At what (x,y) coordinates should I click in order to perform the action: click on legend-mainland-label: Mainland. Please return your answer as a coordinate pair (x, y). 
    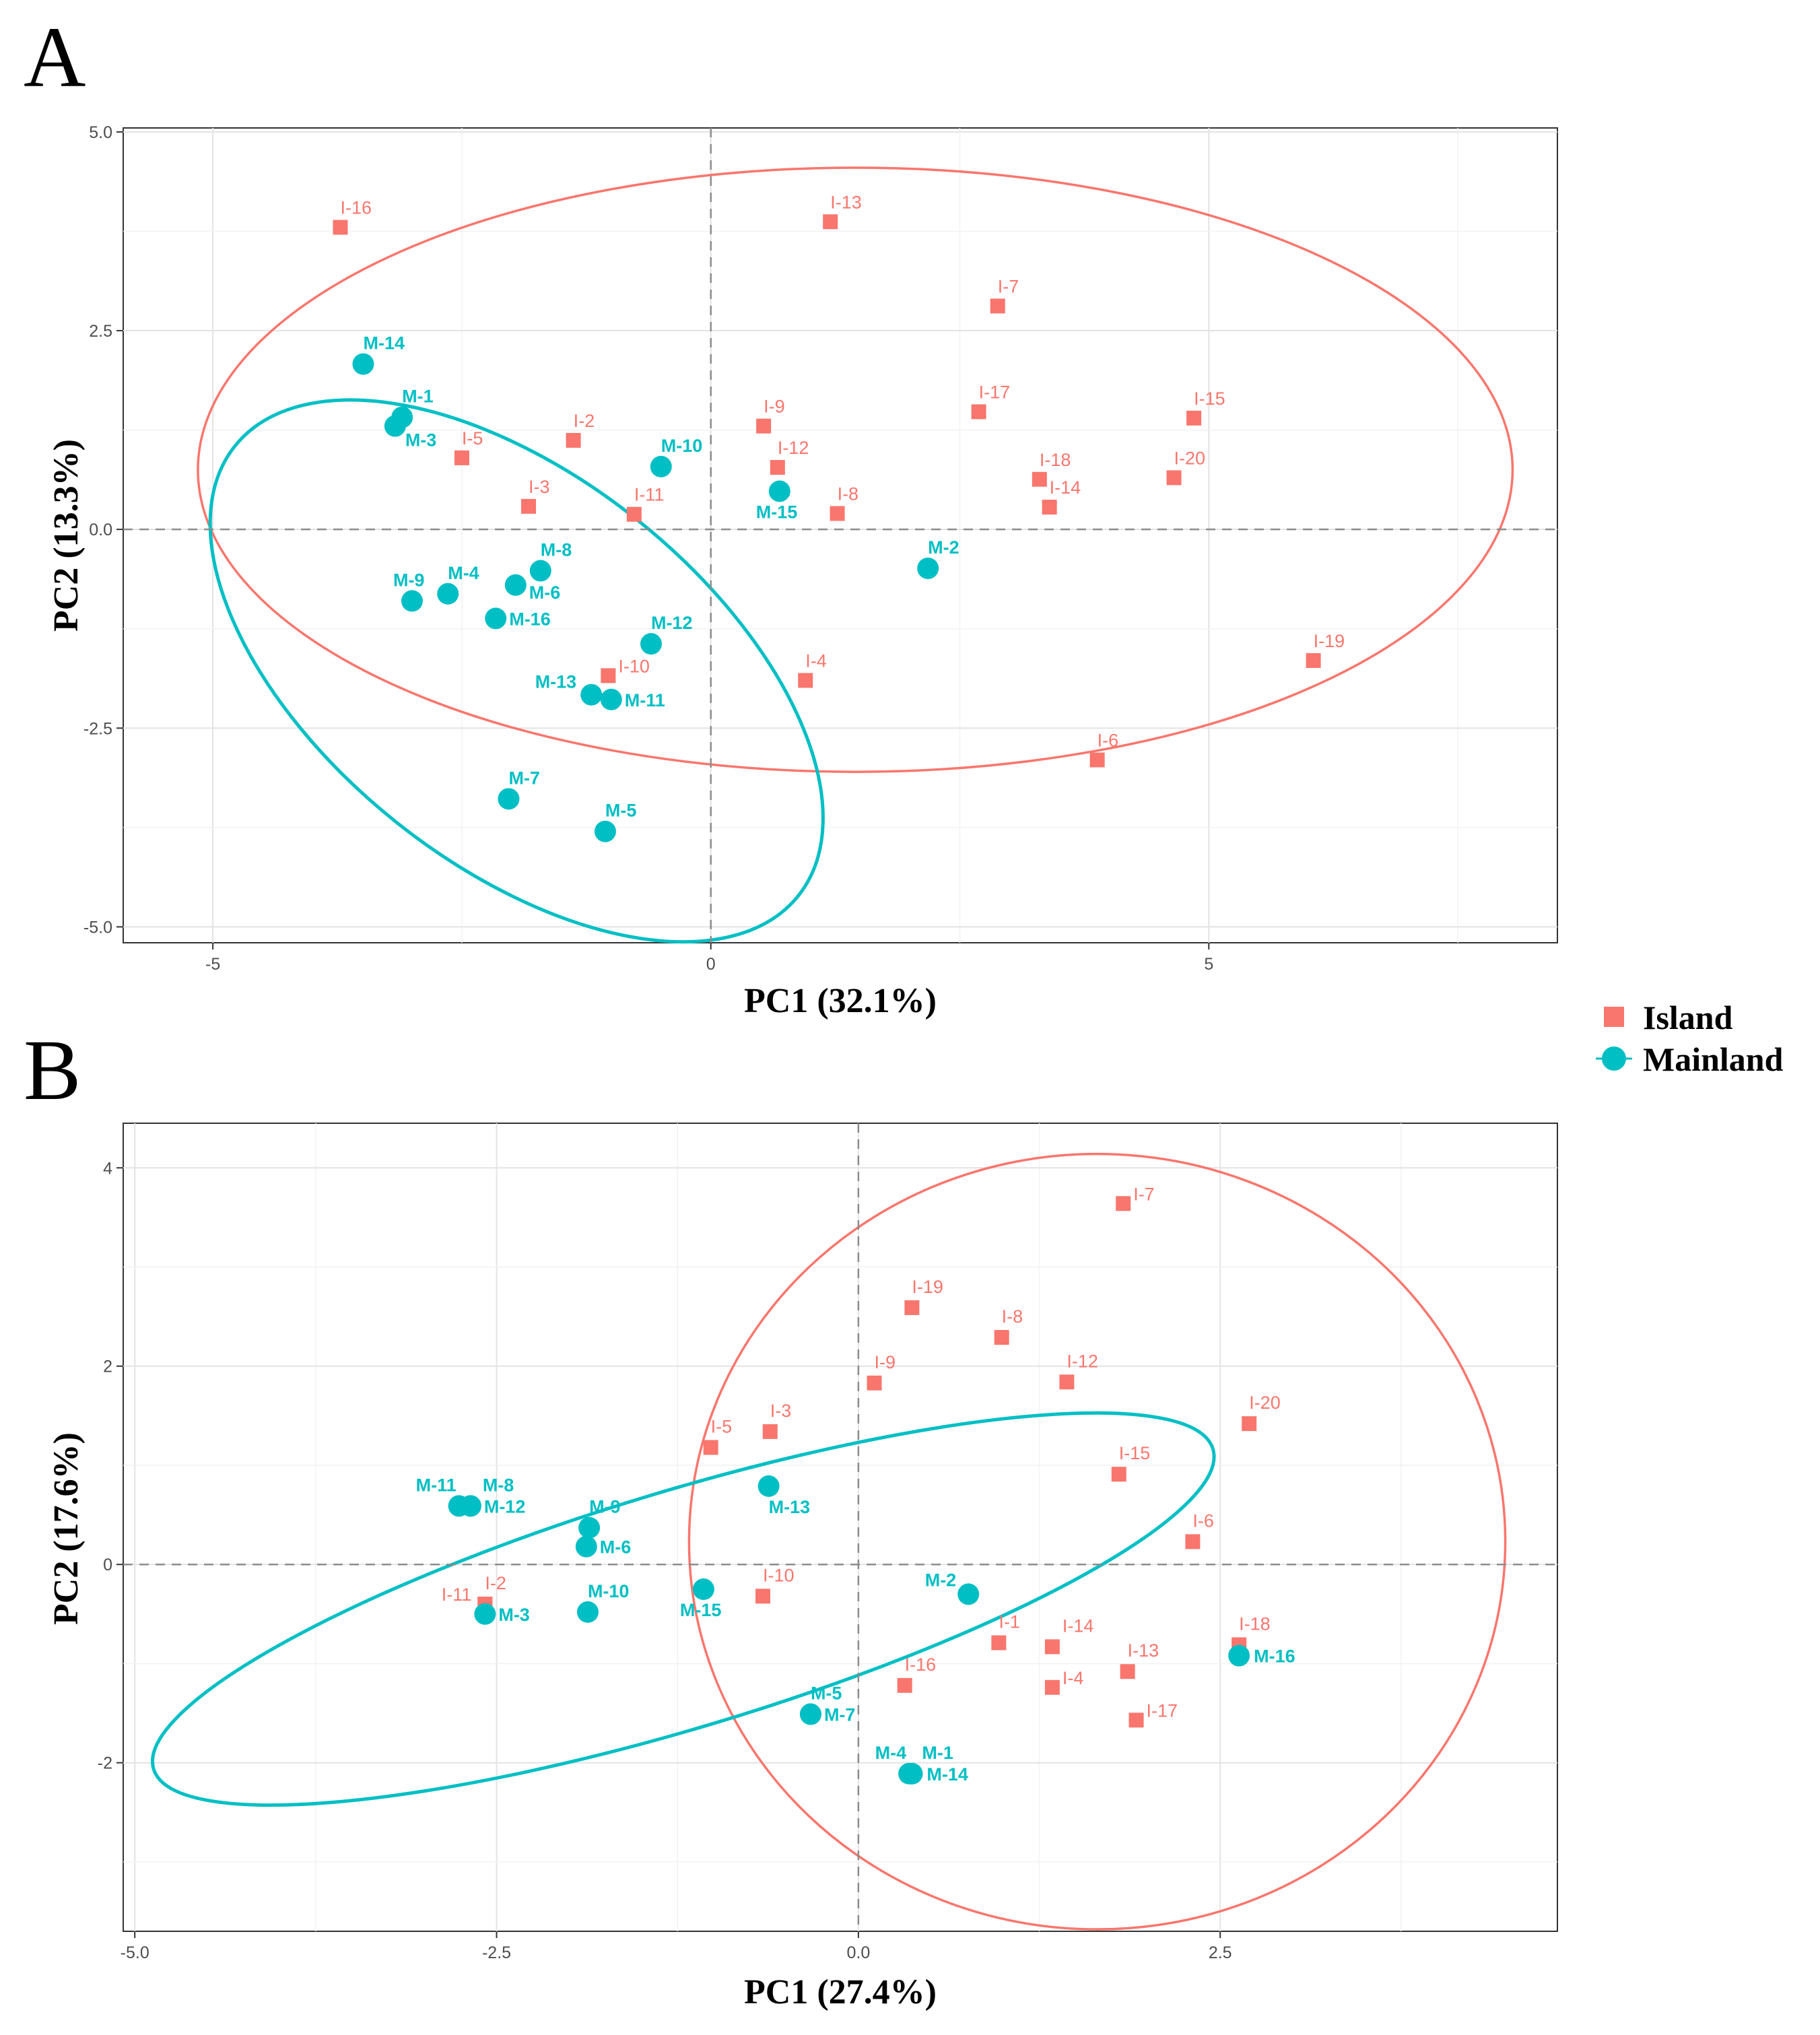
    Looking at the image, I should click on (1714, 1059).